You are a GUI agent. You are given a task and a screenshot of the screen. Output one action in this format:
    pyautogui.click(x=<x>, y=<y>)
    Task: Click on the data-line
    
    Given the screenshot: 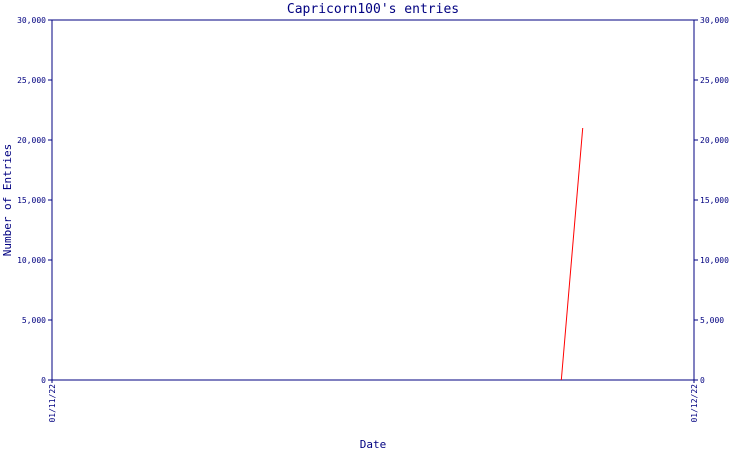 What is the action you would take?
    pyautogui.click(x=572, y=254)
    